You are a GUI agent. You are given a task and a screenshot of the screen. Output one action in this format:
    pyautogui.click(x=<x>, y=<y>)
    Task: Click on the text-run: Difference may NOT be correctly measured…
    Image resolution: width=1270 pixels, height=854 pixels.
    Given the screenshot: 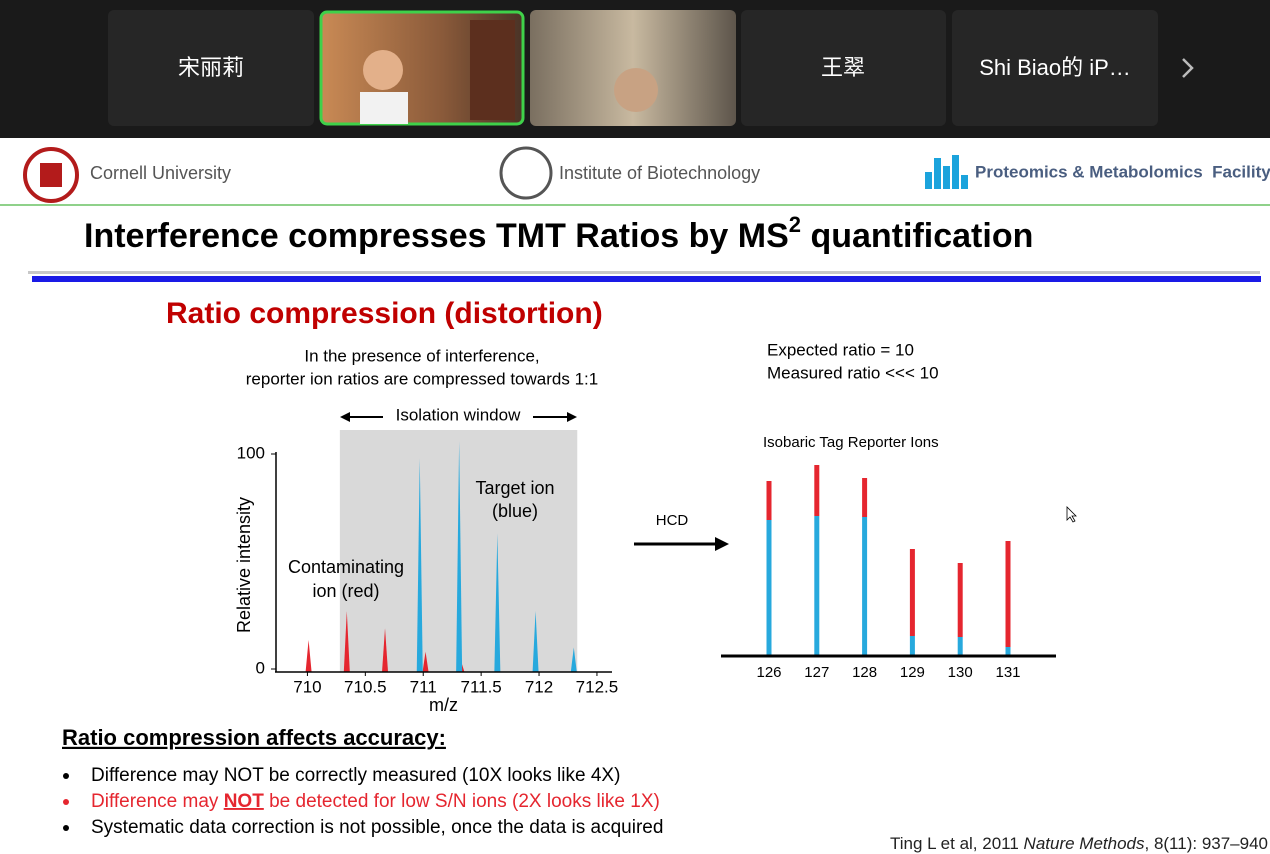 What is the action you would take?
    pyautogui.click(x=355, y=775)
    